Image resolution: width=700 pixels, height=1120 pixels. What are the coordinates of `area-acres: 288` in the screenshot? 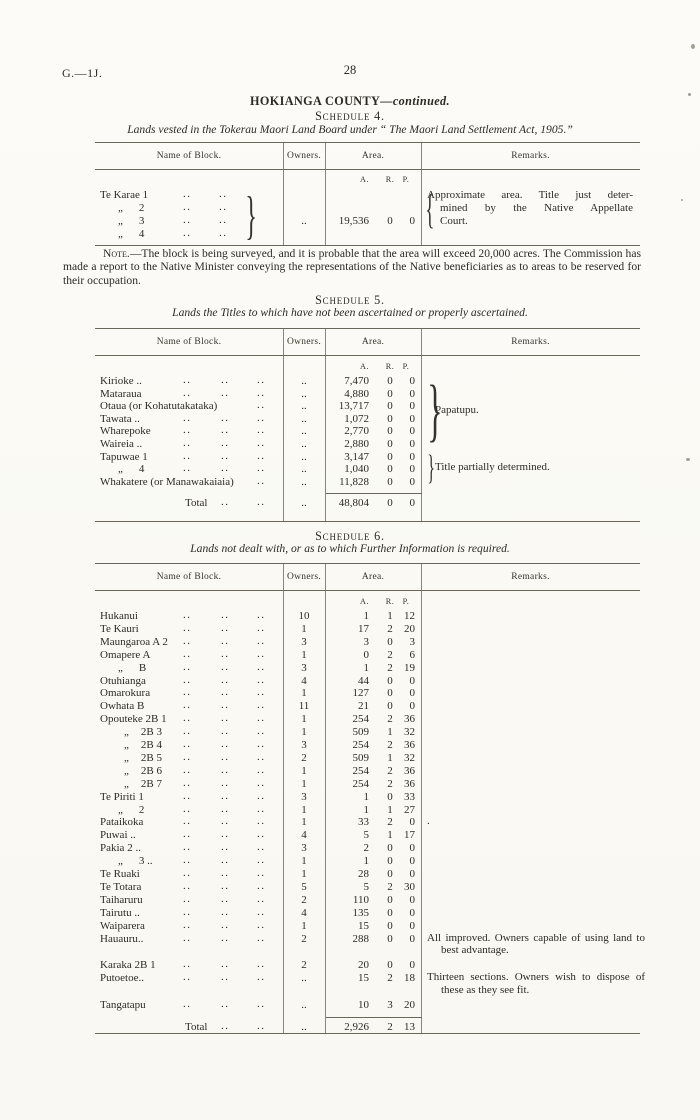 It's located at (361, 938).